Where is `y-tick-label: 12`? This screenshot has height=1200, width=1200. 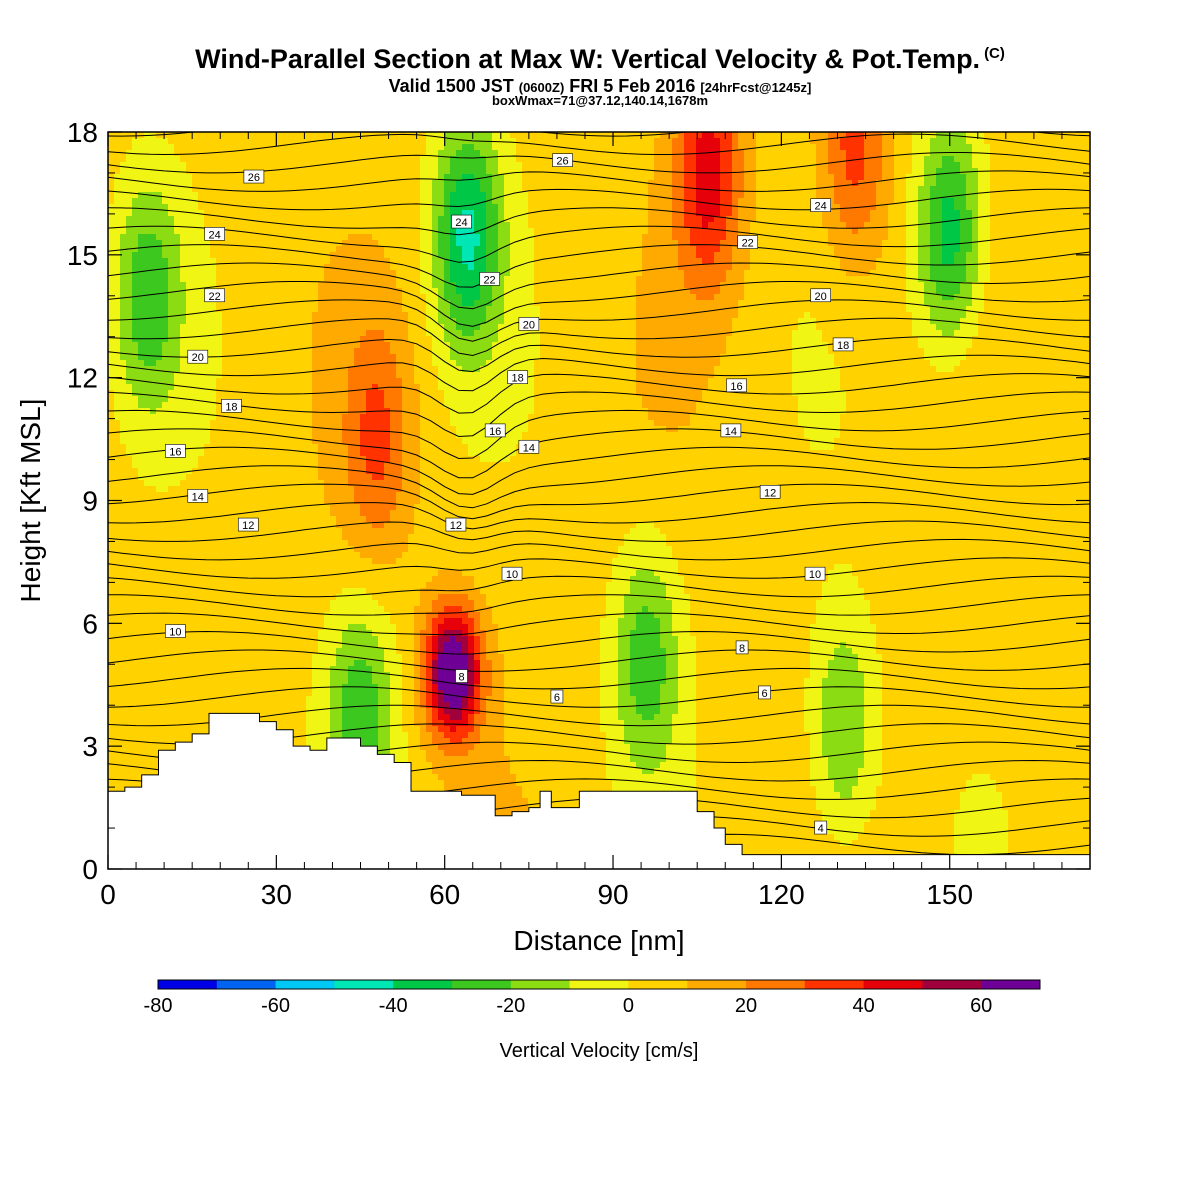
y-tick-label: 12 is located at coordinates (82, 378).